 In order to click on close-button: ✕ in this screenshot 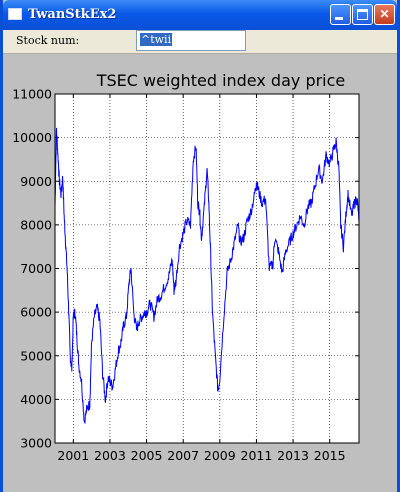, I will do `click(384, 14)`.